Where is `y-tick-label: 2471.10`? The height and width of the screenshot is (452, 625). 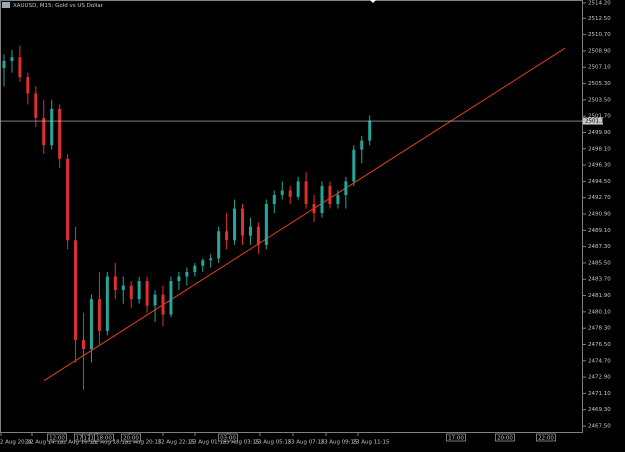
y-tick-label: 2471.10 is located at coordinates (599, 394).